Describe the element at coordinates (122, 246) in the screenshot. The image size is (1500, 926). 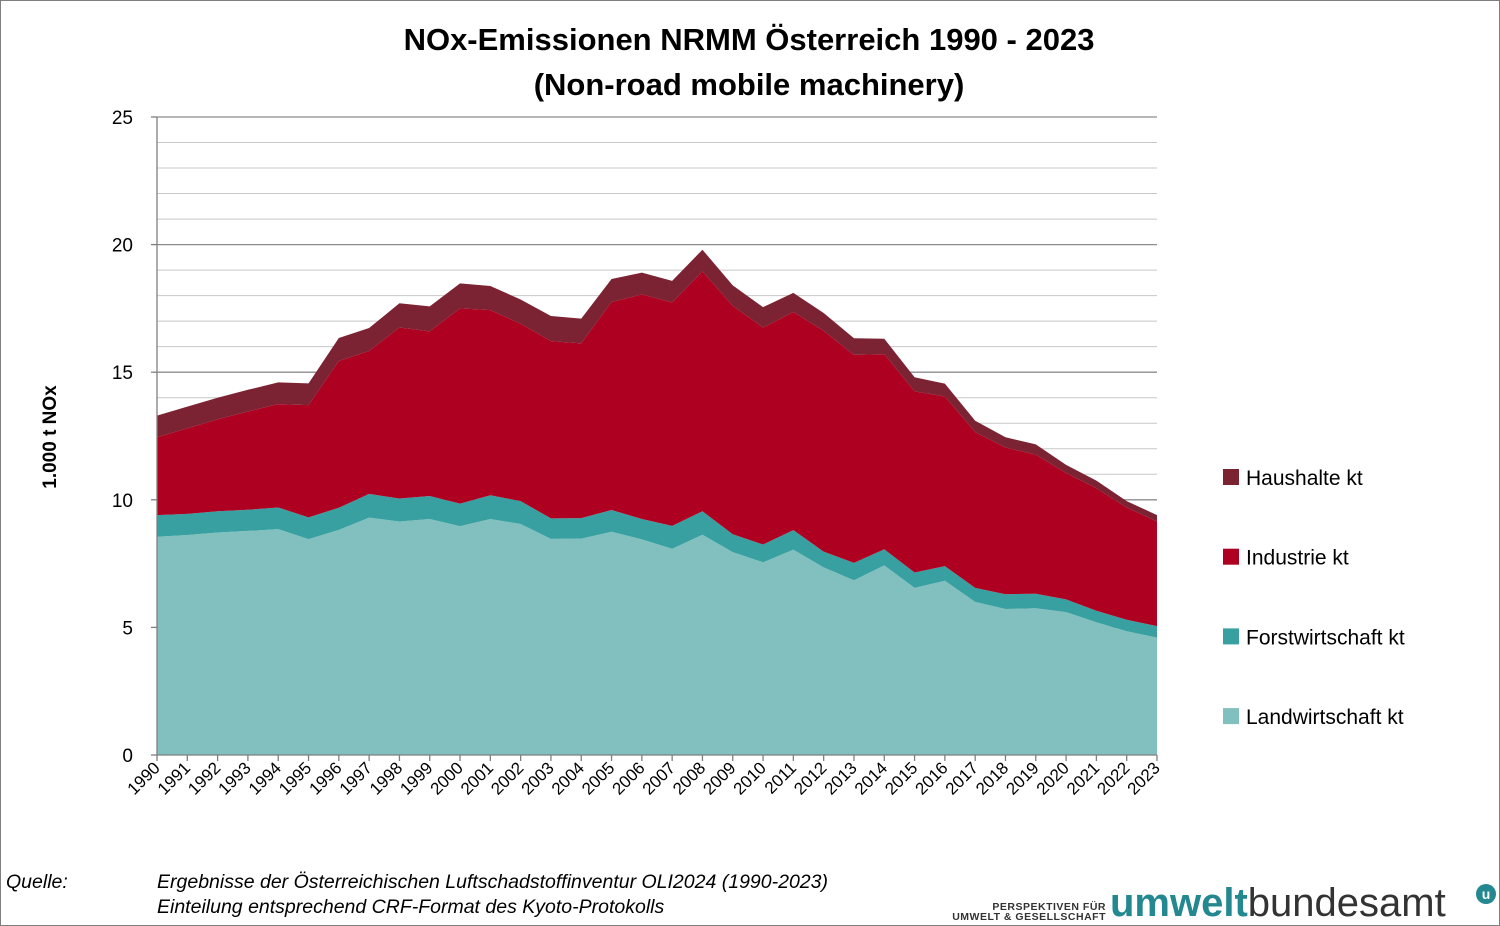
I see `y-tick-label: 20` at that location.